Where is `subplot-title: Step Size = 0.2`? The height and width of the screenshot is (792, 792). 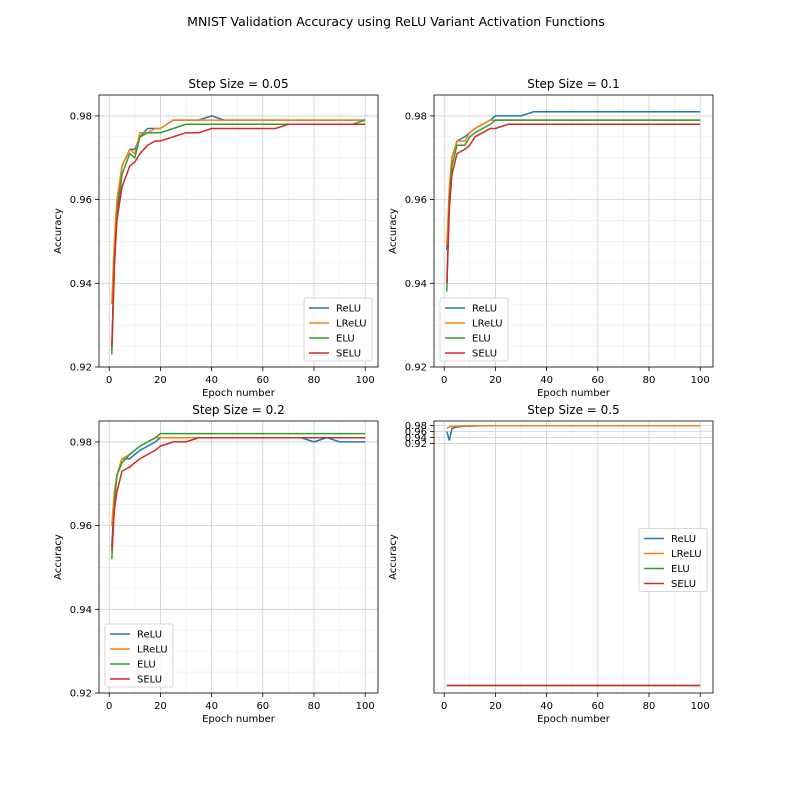 subplot-title: Step Size = 0.2 is located at coordinates (238, 410).